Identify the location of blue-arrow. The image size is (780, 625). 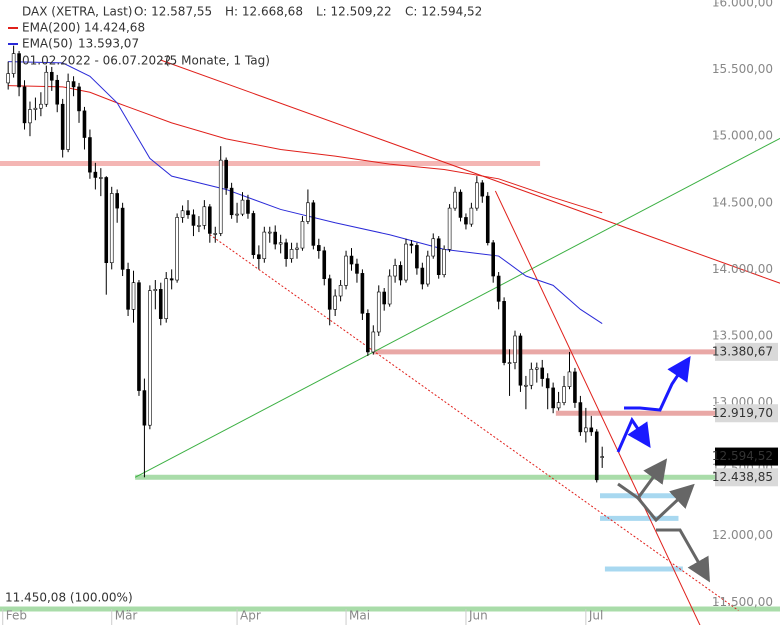
(657, 384).